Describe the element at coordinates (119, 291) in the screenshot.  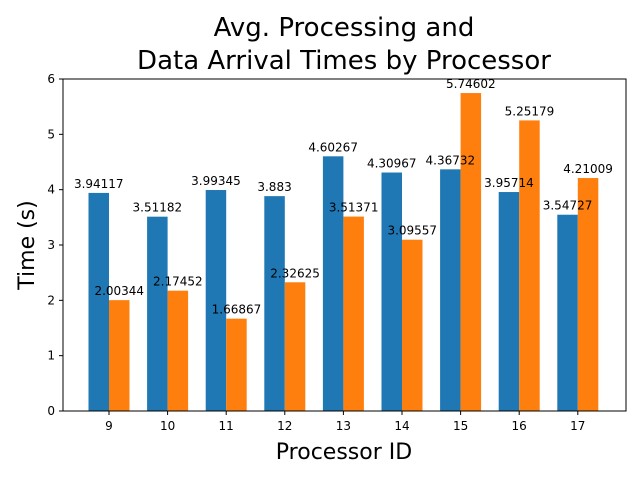
I see `data-label-series2-9: 2.00344` at that location.